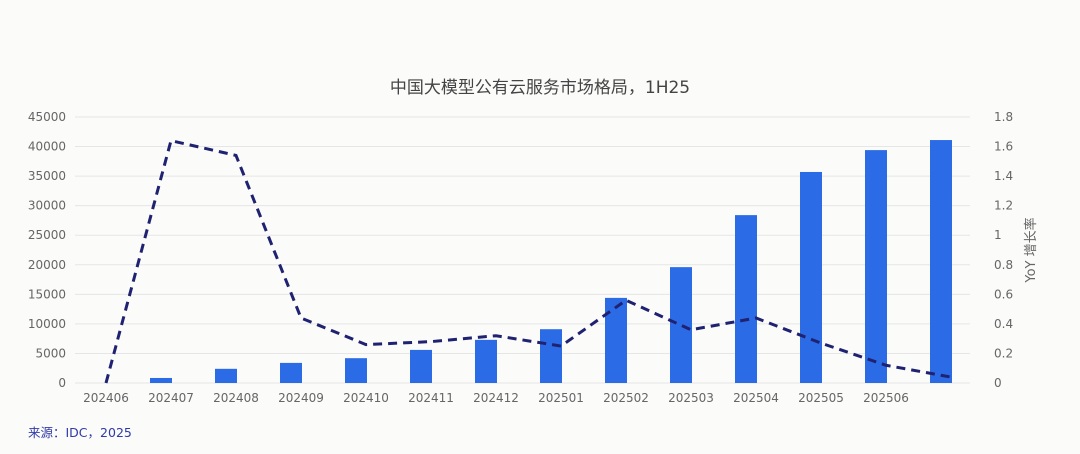 The height and width of the screenshot is (454, 1080). Describe the element at coordinates (1003, 176) in the screenshot. I see `y-right-tick-label: 1.4` at that location.